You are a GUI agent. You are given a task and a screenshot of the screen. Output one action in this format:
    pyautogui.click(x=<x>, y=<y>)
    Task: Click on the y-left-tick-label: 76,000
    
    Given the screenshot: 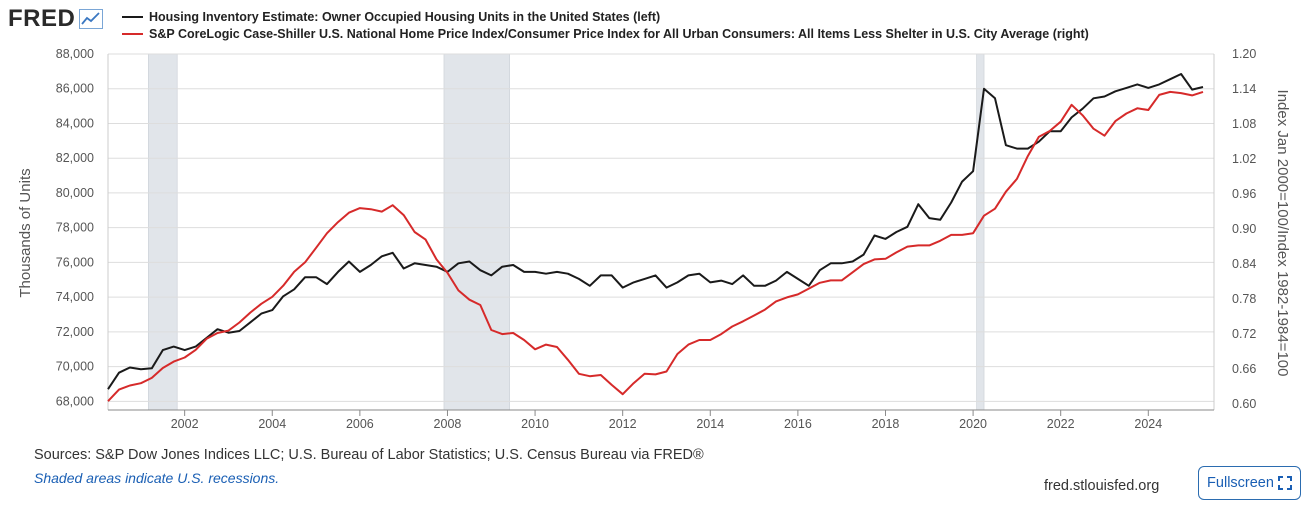 What is the action you would take?
    pyautogui.click(x=75, y=262)
    